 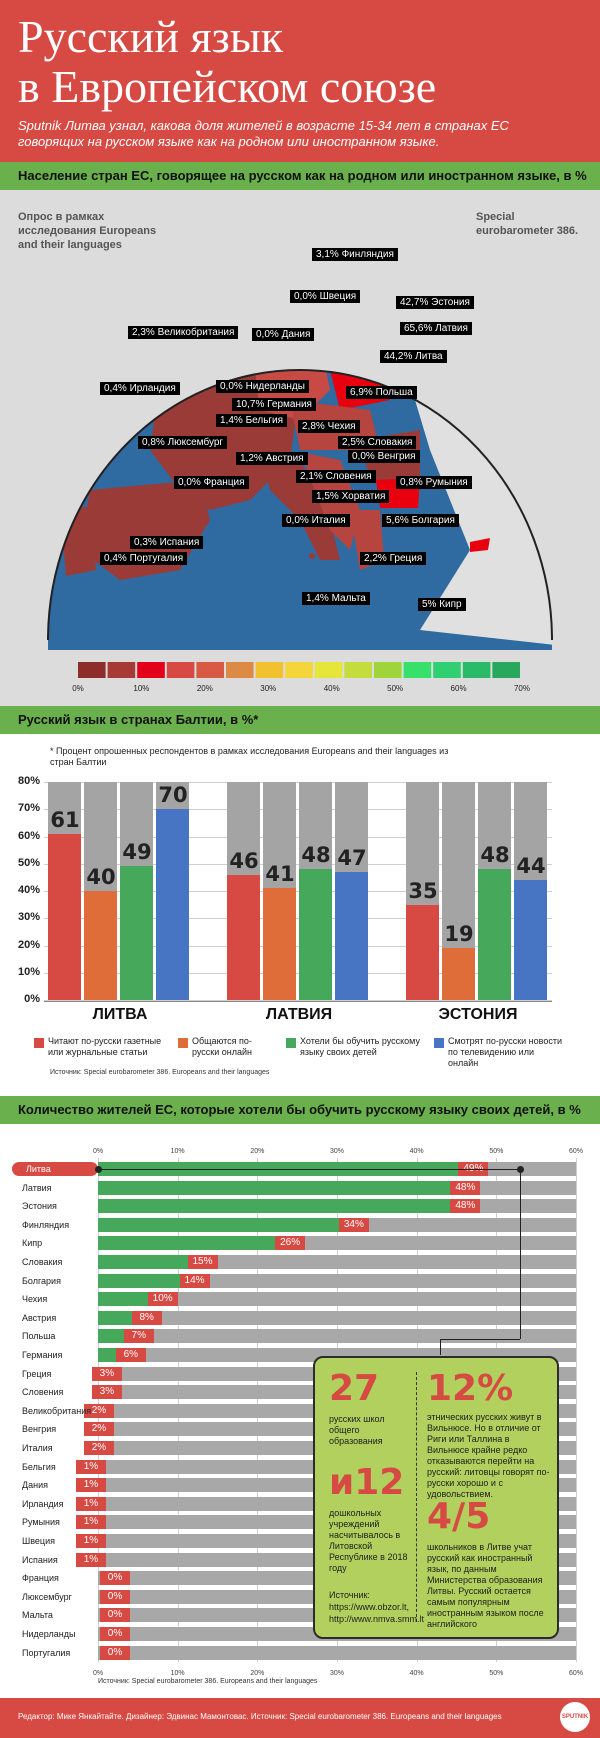 What do you see at coordinates (480, 545) in the screenshot?
I see `cyprus-shape` at bounding box center [480, 545].